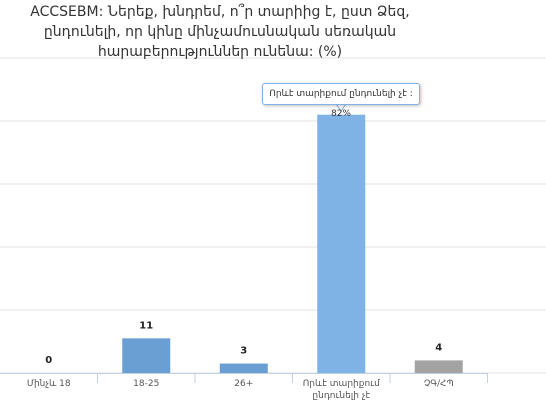  I want to click on data-label: 0, so click(48, 360).